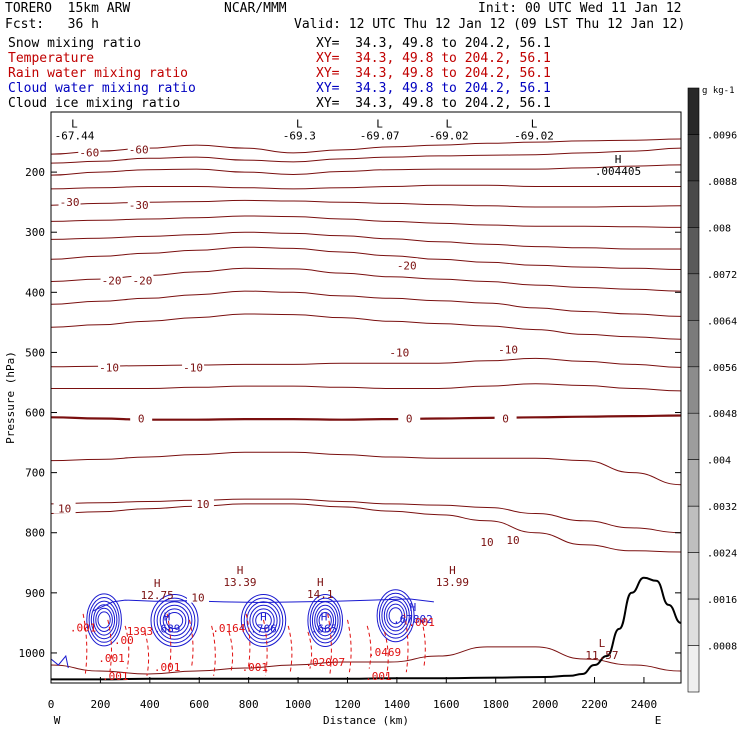  I want to click on extremum-value: 13.99, so click(452, 582).